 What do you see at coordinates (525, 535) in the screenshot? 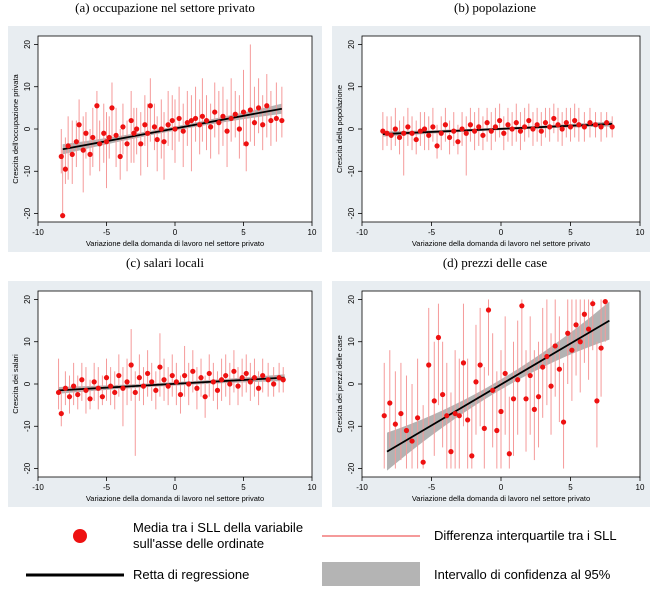
I see `legend-range-label: Differenza interquartile tra i SLL` at bounding box center [525, 535].